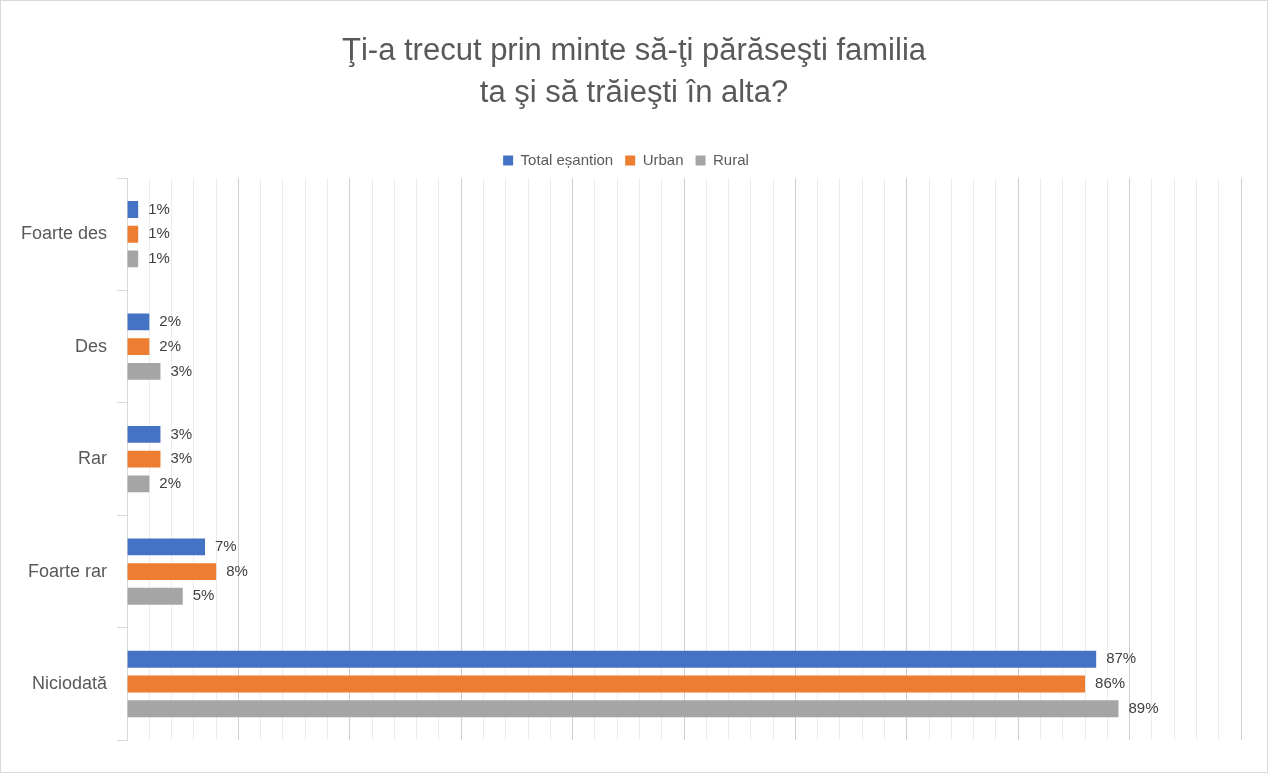 The image size is (1268, 773). Describe the element at coordinates (226, 545) in the screenshot. I see `data-label: 7%` at that location.